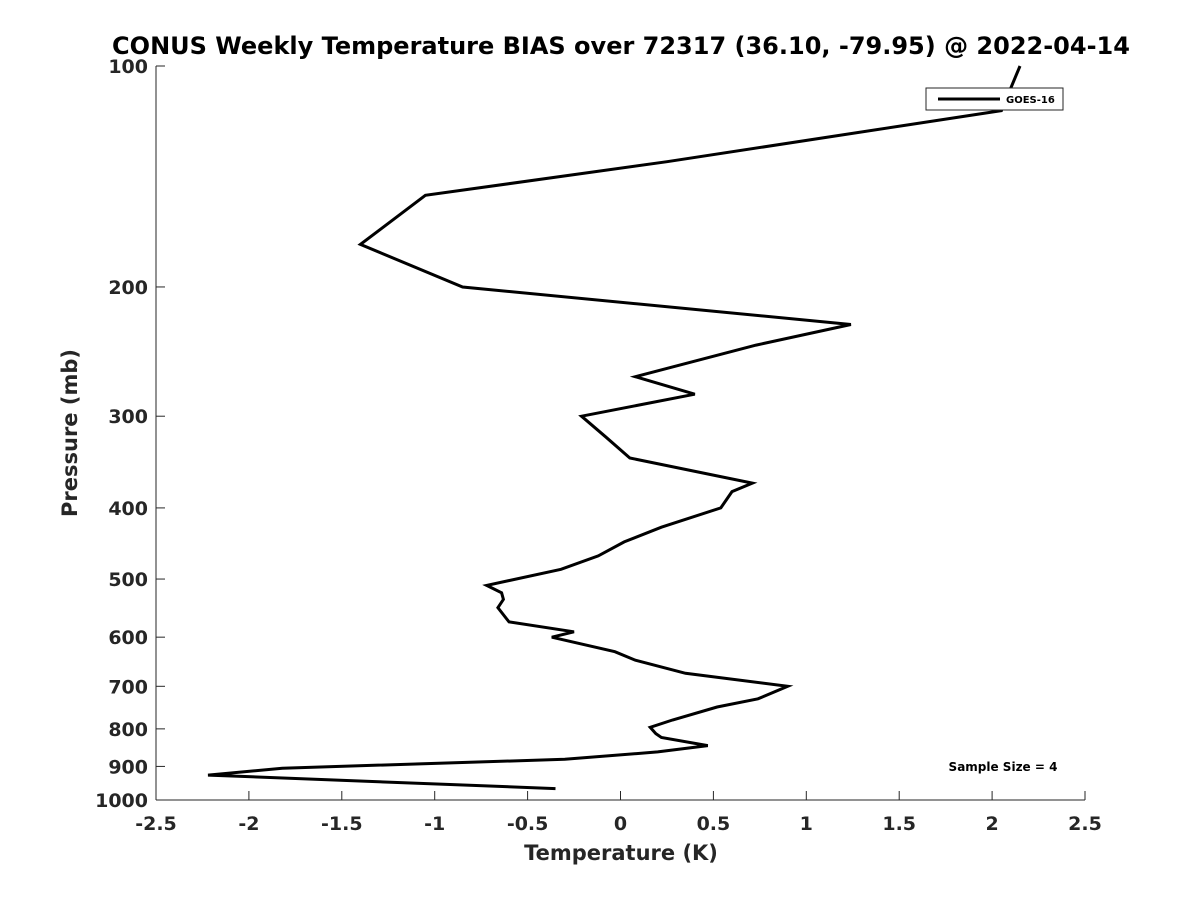 The width and height of the screenshot is (1200, 900). What do you see at coordinates (1085, 824) in the screenshot?
I see `x-tick-label: 2.5` at bounding box center [1085, 824].